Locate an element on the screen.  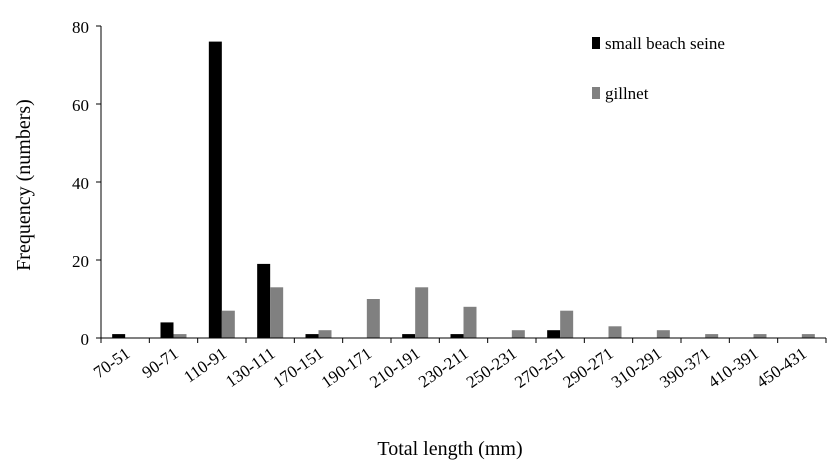
y-tick-label: 0 is located at coordinates (85, 339).